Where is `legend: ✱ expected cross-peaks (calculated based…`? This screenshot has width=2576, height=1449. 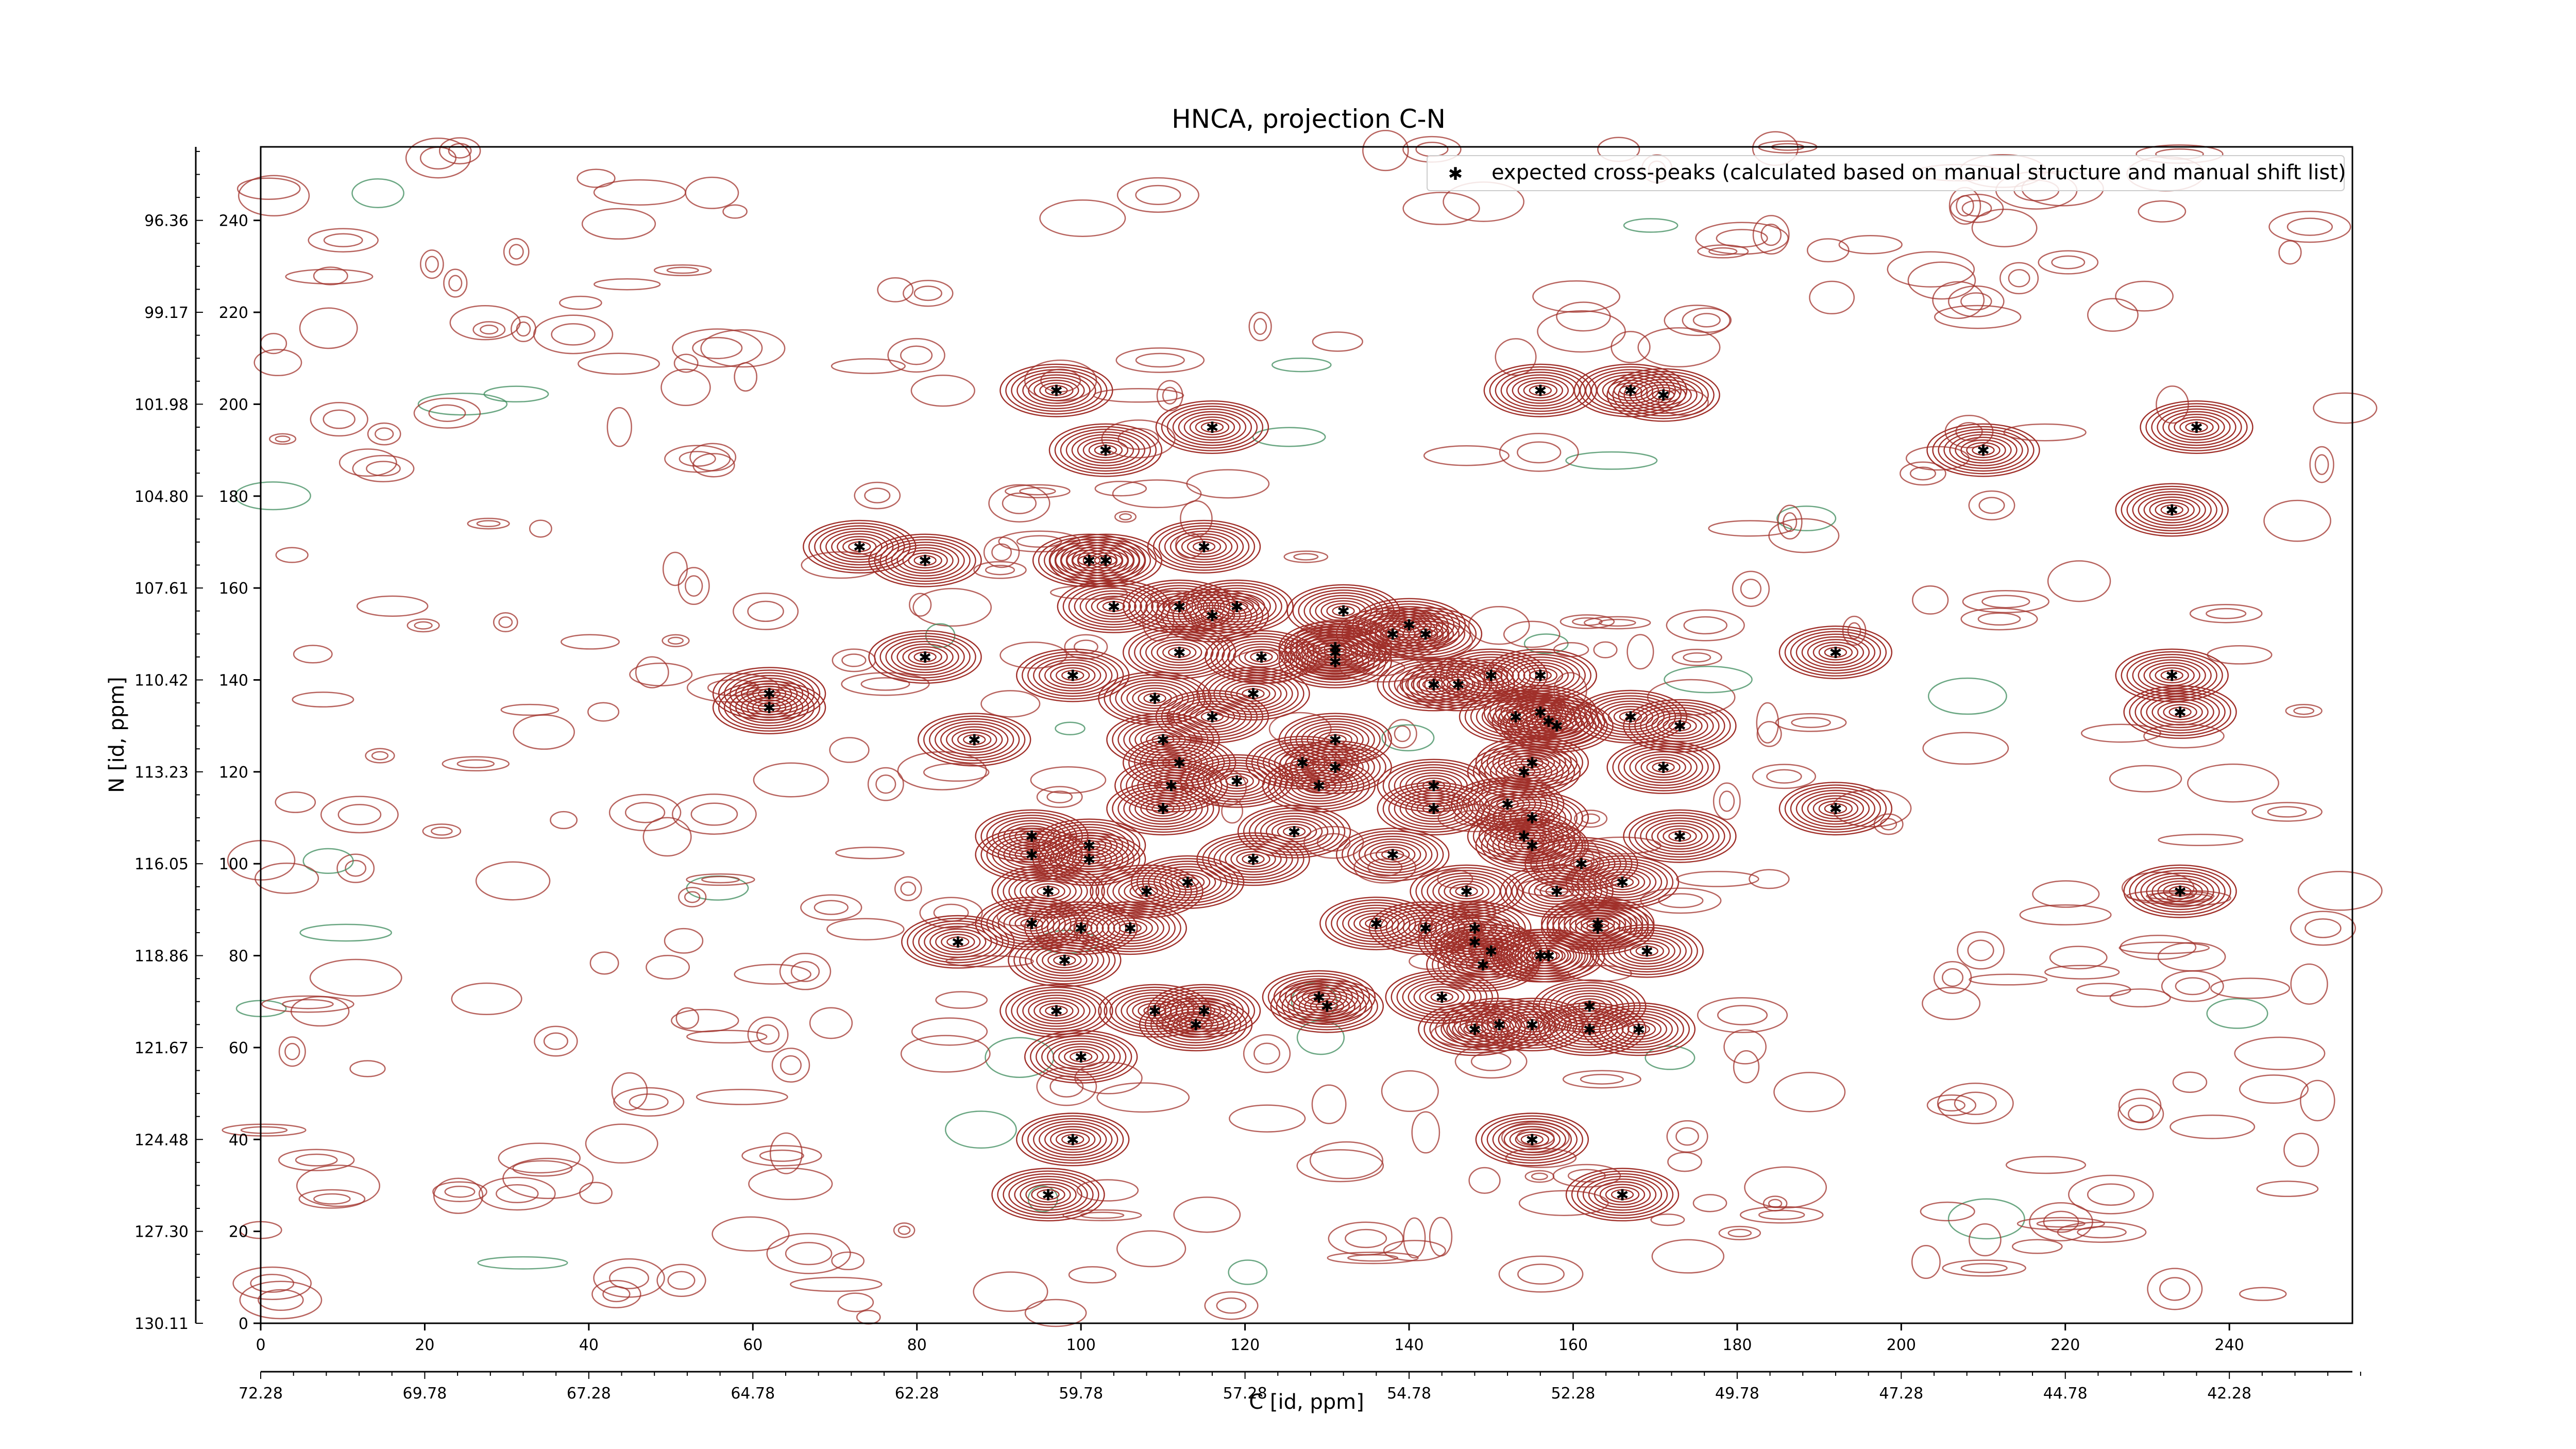
legend: ✱ expected cross-peaks (calculated based… is located at coordinates (1887, 173).